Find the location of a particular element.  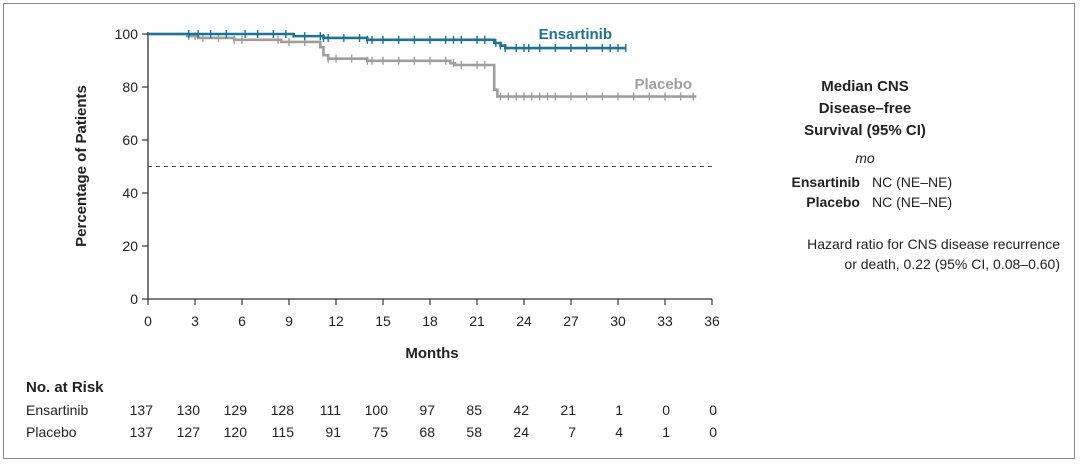

risk-cell: 24 is located at coordinates (521, 432).